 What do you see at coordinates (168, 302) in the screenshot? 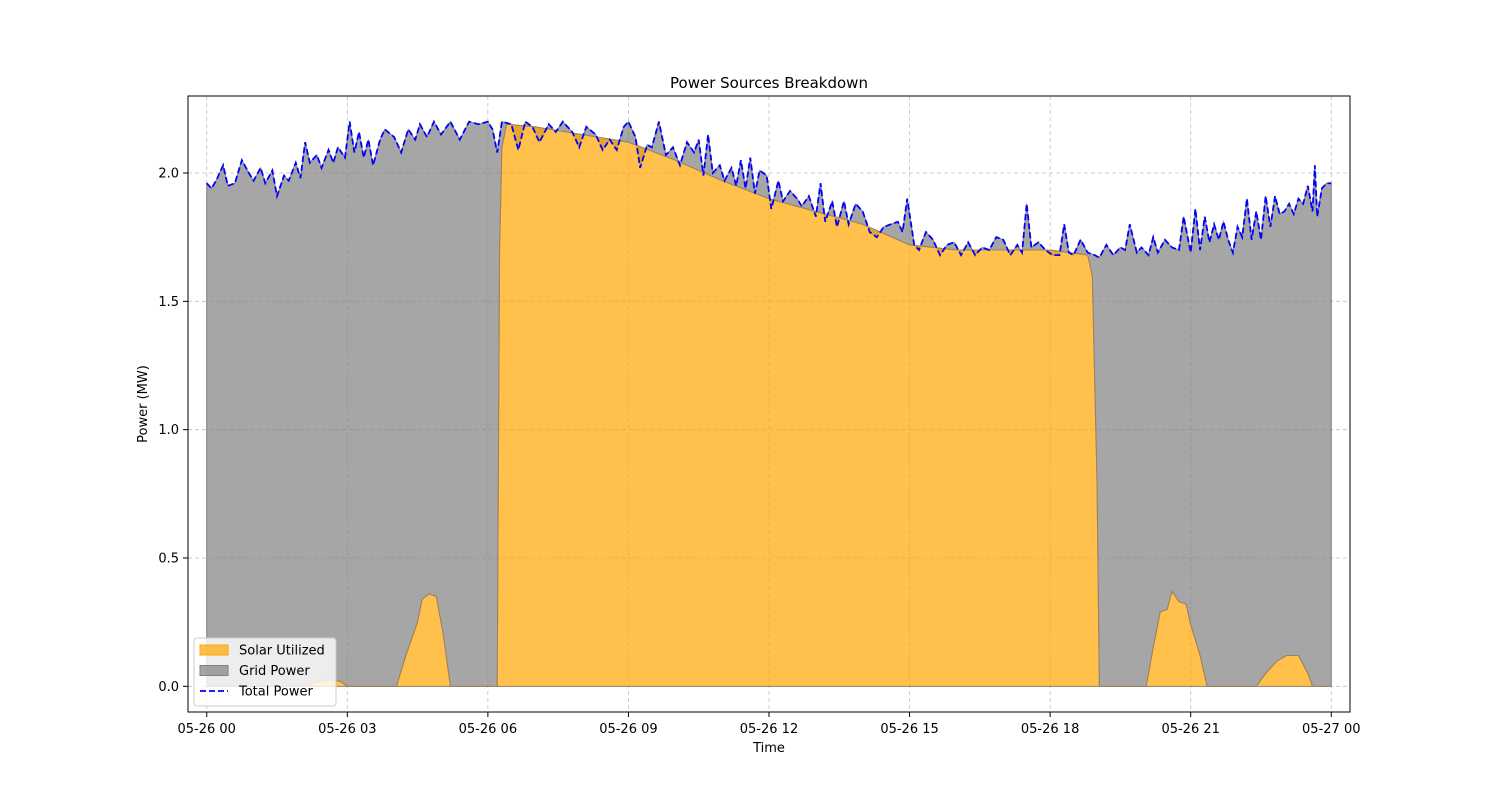
I see `y-tick-label: 1.5` at bounding box center [168, 302].